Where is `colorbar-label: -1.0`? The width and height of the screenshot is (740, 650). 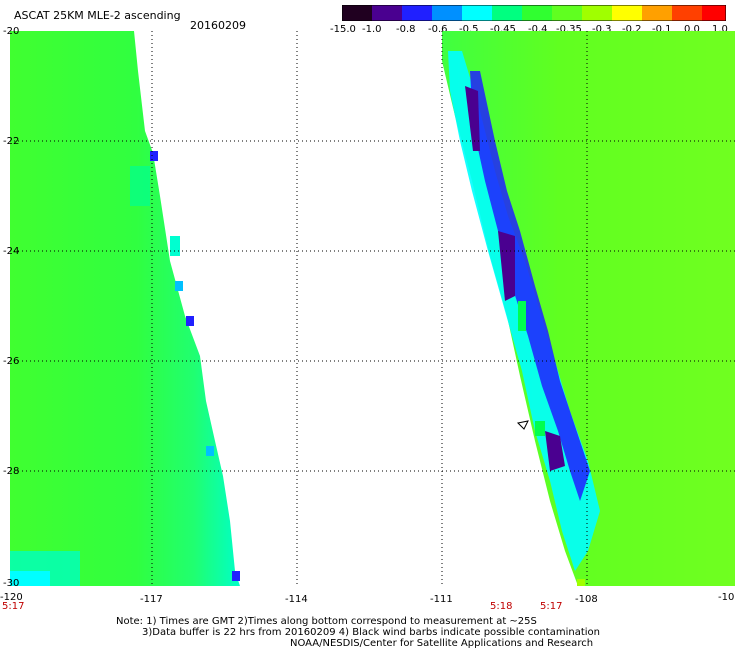 colorbar-label: -1.0 is located at coordinates (372, 29).